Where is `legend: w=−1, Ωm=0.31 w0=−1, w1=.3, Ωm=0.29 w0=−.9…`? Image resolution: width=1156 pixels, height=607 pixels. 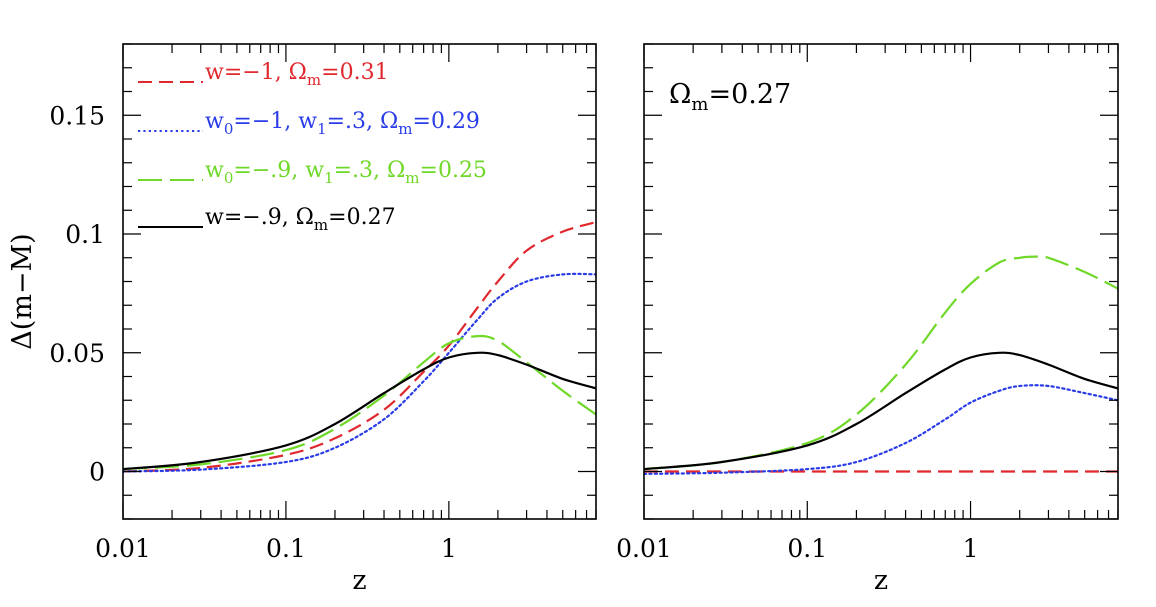
legend: w=−1, Ωm=0.31 w0=−1, w1=.3, Ωm=0.29 w0=−.9… is located at coordinates (312, 147).